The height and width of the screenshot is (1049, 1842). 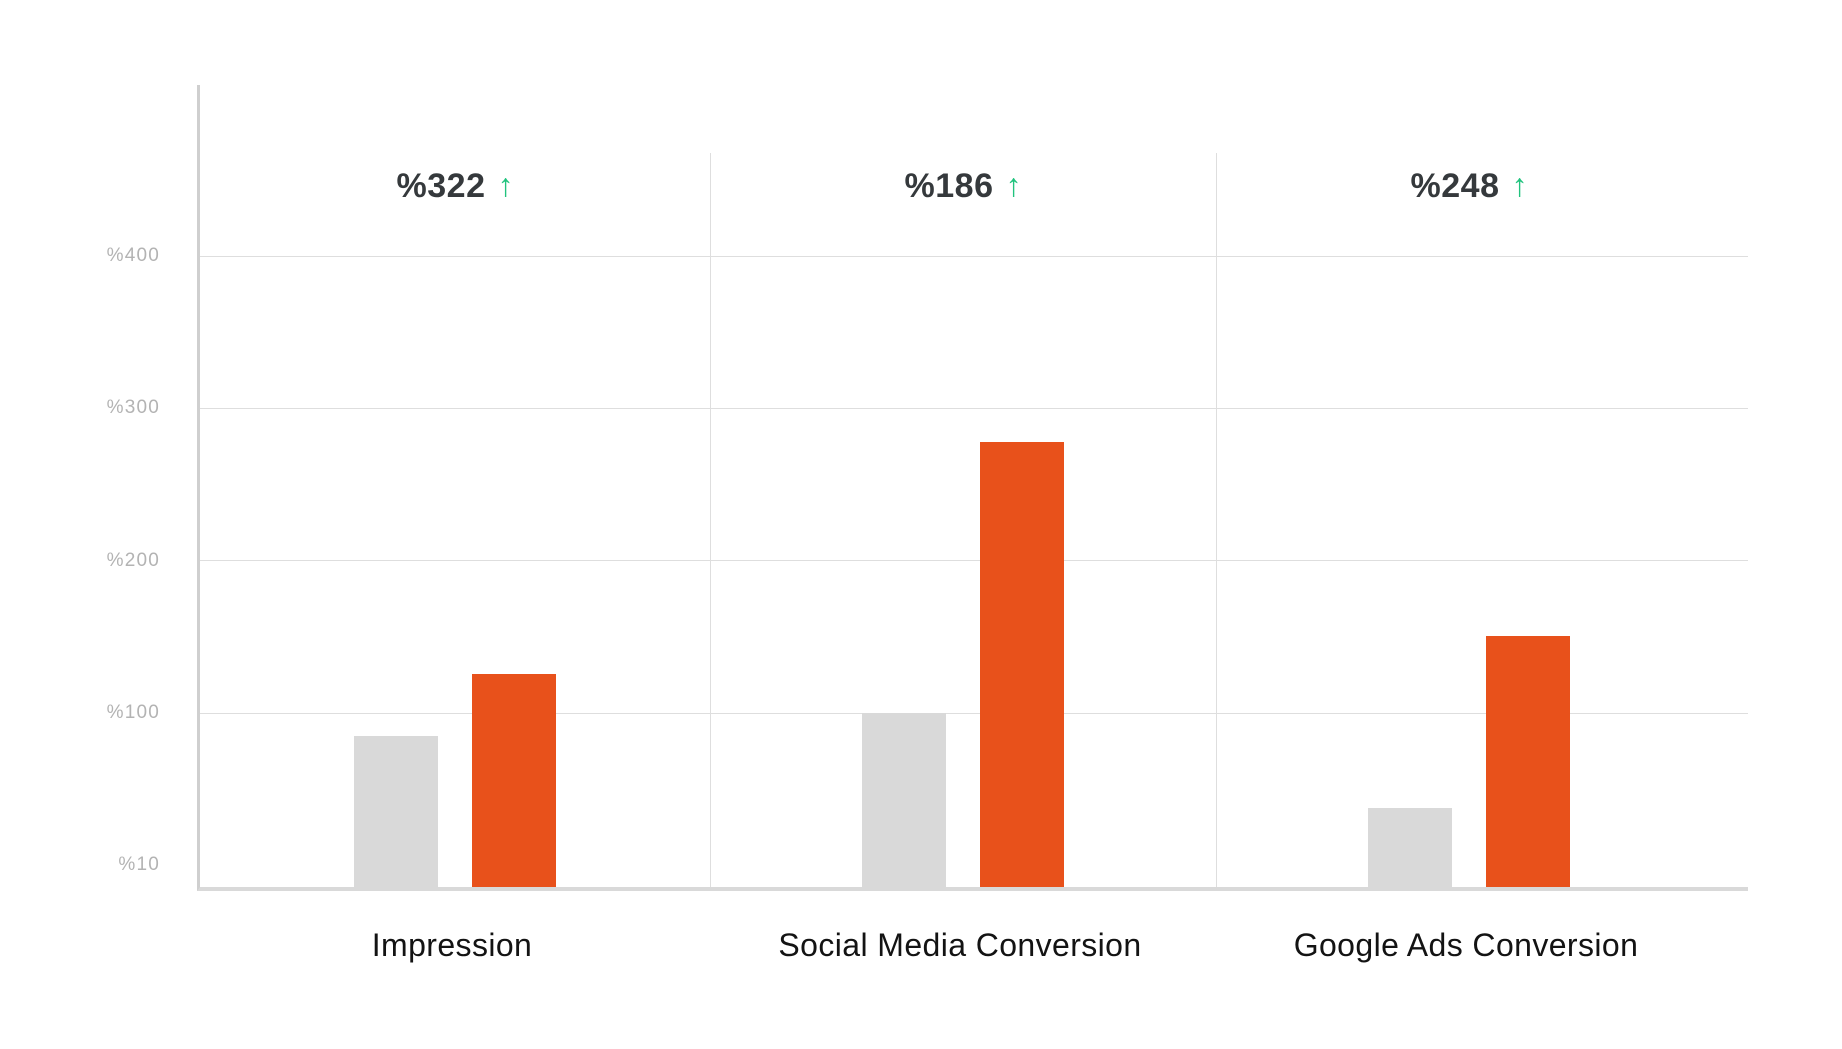 What do you see at coordinates (133, 712) in the screenshot?
I see `y-axis-tick-label: %100` at bounding box center [133, 712].